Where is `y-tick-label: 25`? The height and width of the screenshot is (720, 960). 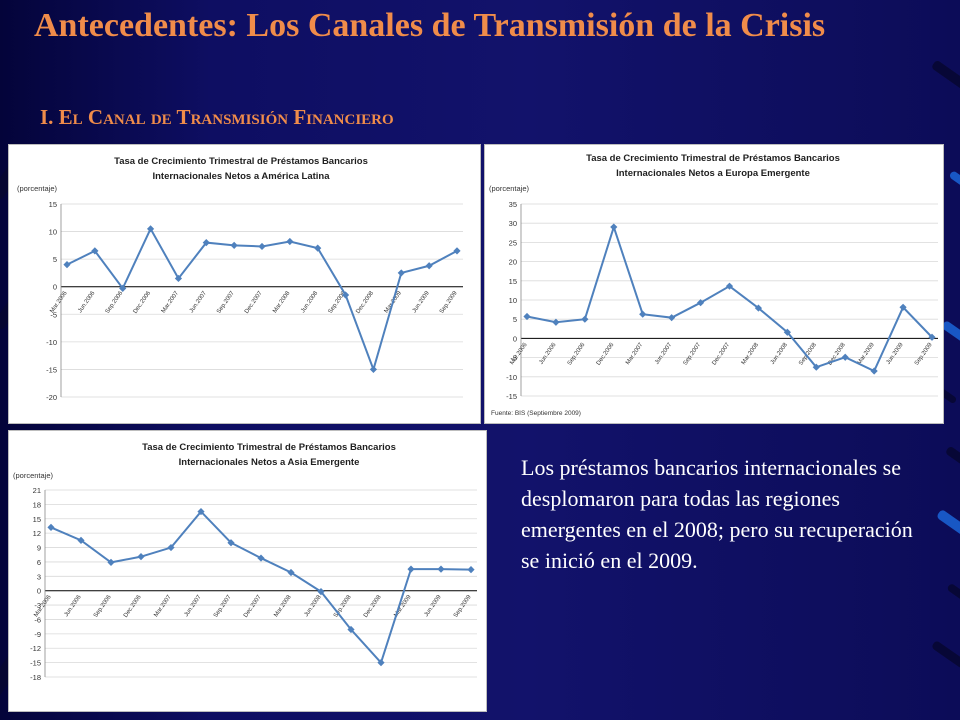 y-tick-label: 25 is located at coordinates (513, 242).